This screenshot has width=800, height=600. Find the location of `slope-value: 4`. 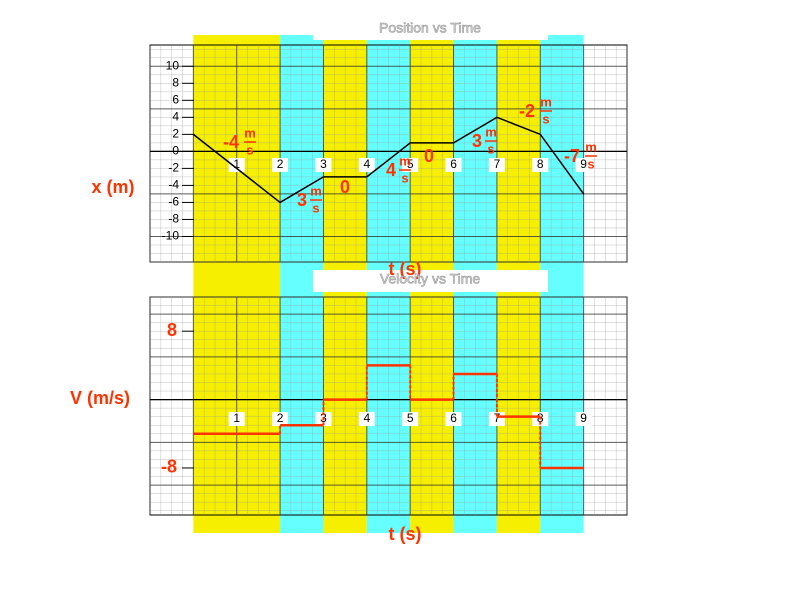

slope-value: 4 is located at coordinates (391, 170).